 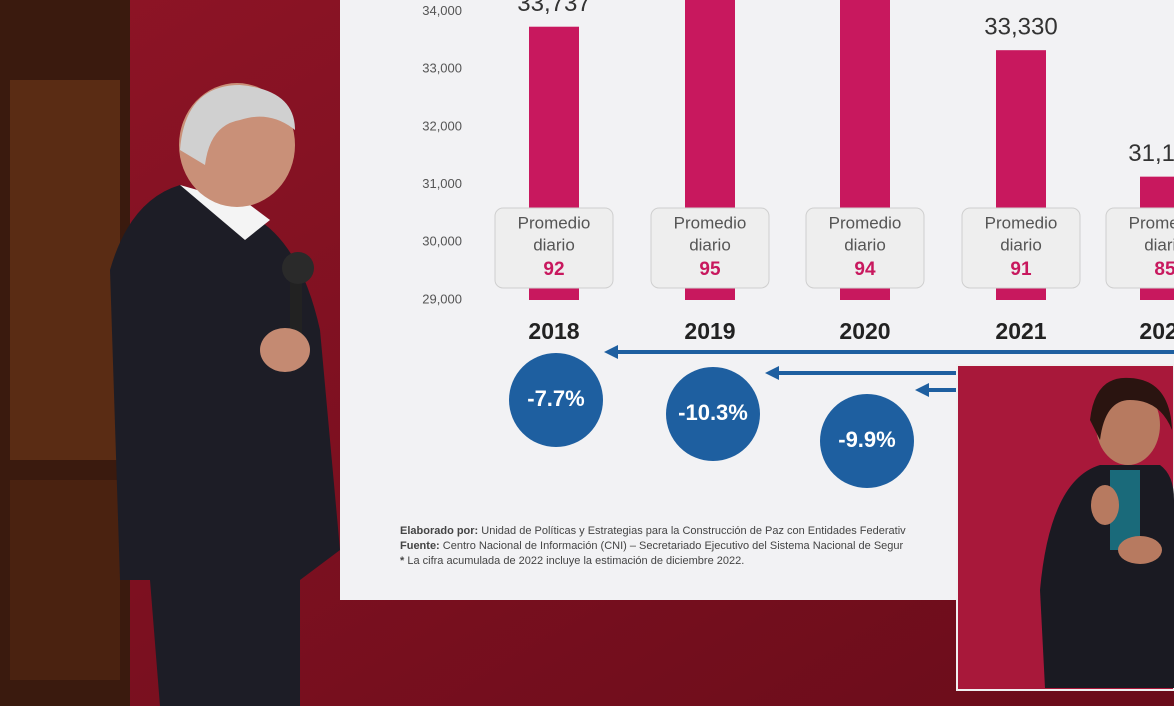 What do you see at coordinates (865, 269) in the screenshot?
I see `daily-average: 94` at bounding box center [865, 269].